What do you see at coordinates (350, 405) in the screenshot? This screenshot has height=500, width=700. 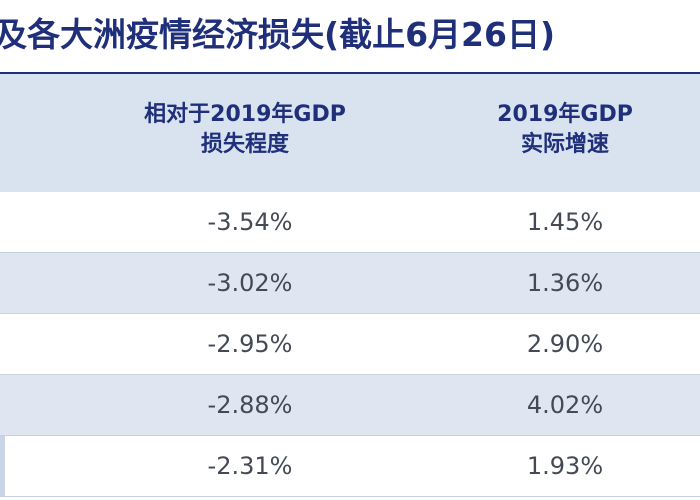 I see `table-row: -2.88% 4.02%` at bounding box center [350, 405].